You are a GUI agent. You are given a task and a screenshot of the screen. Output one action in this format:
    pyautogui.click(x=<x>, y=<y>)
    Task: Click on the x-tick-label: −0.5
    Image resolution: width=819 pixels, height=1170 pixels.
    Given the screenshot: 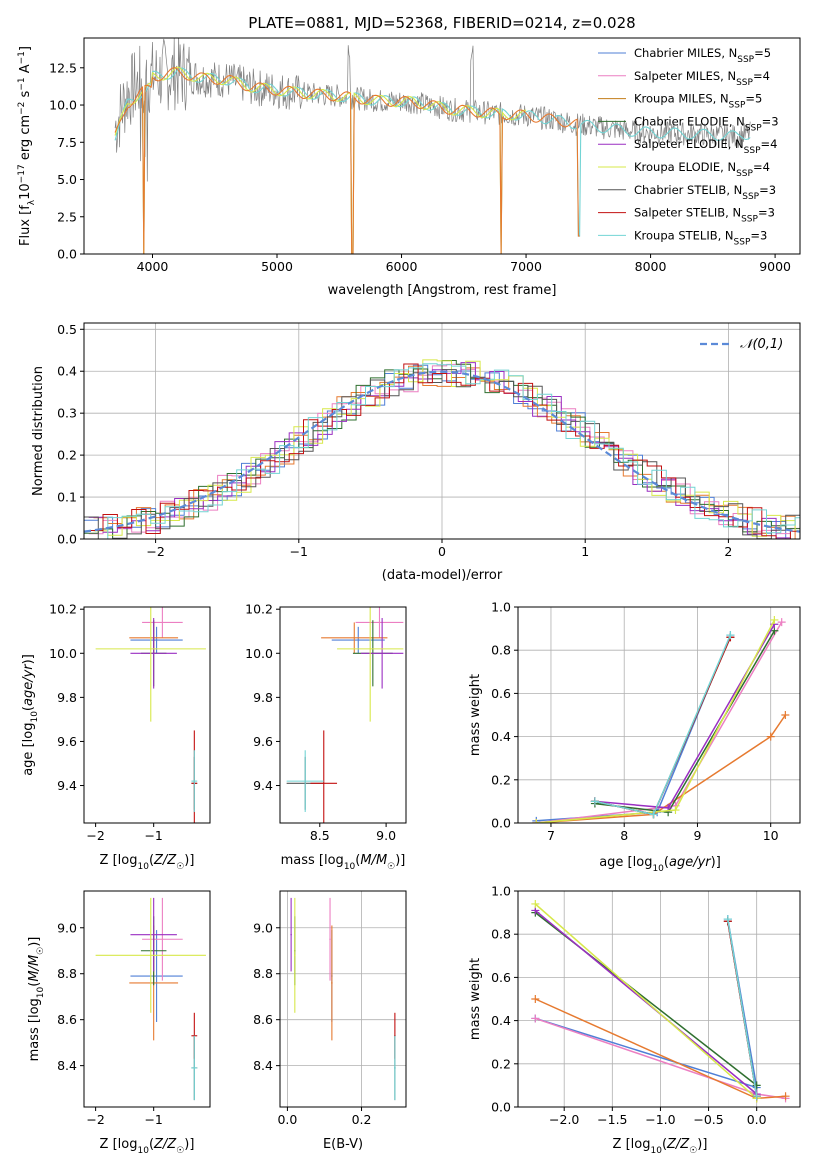 What is the action you would take?
    pyautogui.click(x=708, y=1119)
    